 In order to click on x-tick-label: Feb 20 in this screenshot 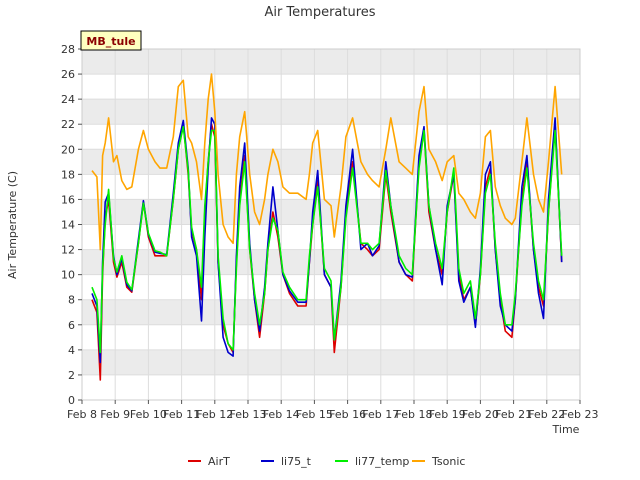, I will do `click(480, 414)`.